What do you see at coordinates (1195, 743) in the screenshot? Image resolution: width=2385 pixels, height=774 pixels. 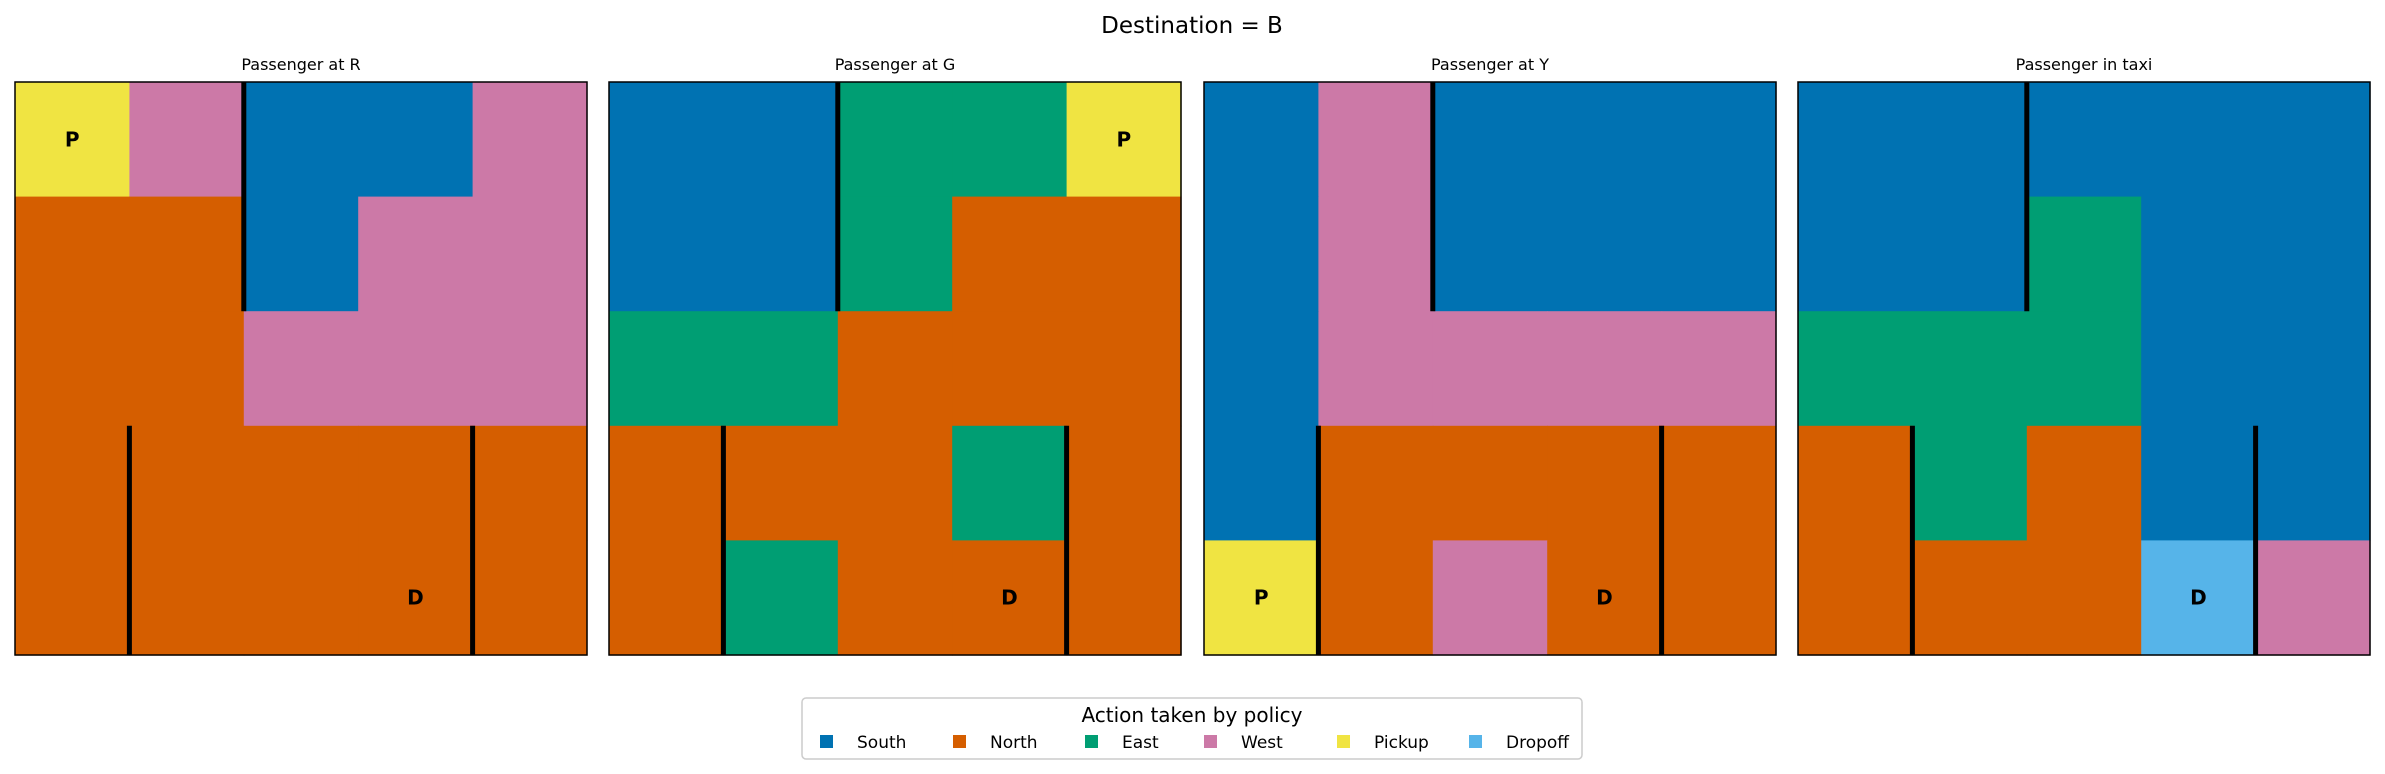 I see `legend-entries: South North East West Pickup Dropoff` at bounding box center [1195, 743].